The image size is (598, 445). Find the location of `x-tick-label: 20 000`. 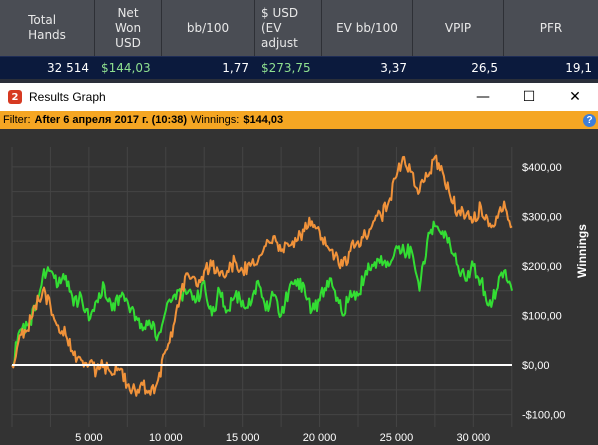

x-tick-label: 20 000 is located at coordinates (320, 438).